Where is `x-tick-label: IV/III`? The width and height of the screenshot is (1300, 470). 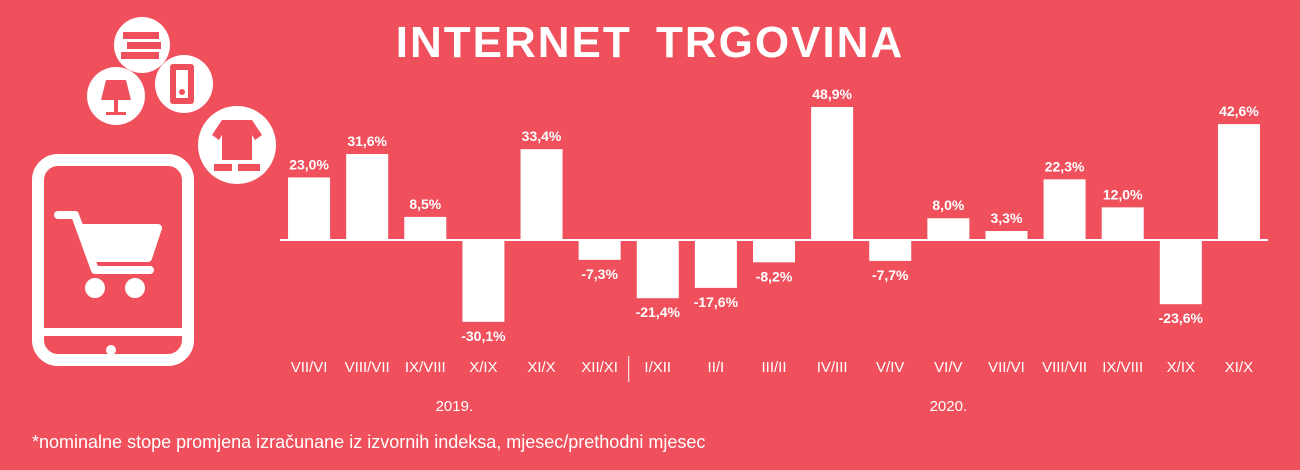
x-tick-label: IV/III is located at coordinates (832, 367).